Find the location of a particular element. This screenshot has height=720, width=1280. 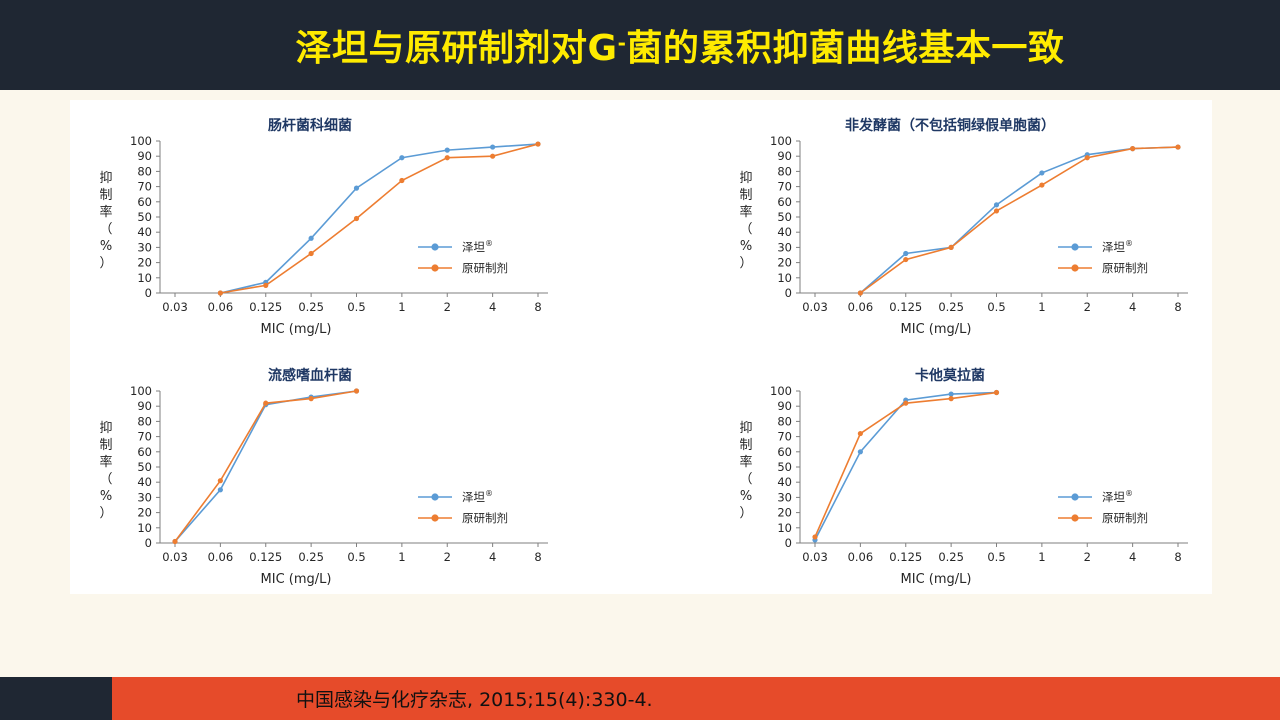

chart-3-series-0-line is located at coordinates (905, 466).